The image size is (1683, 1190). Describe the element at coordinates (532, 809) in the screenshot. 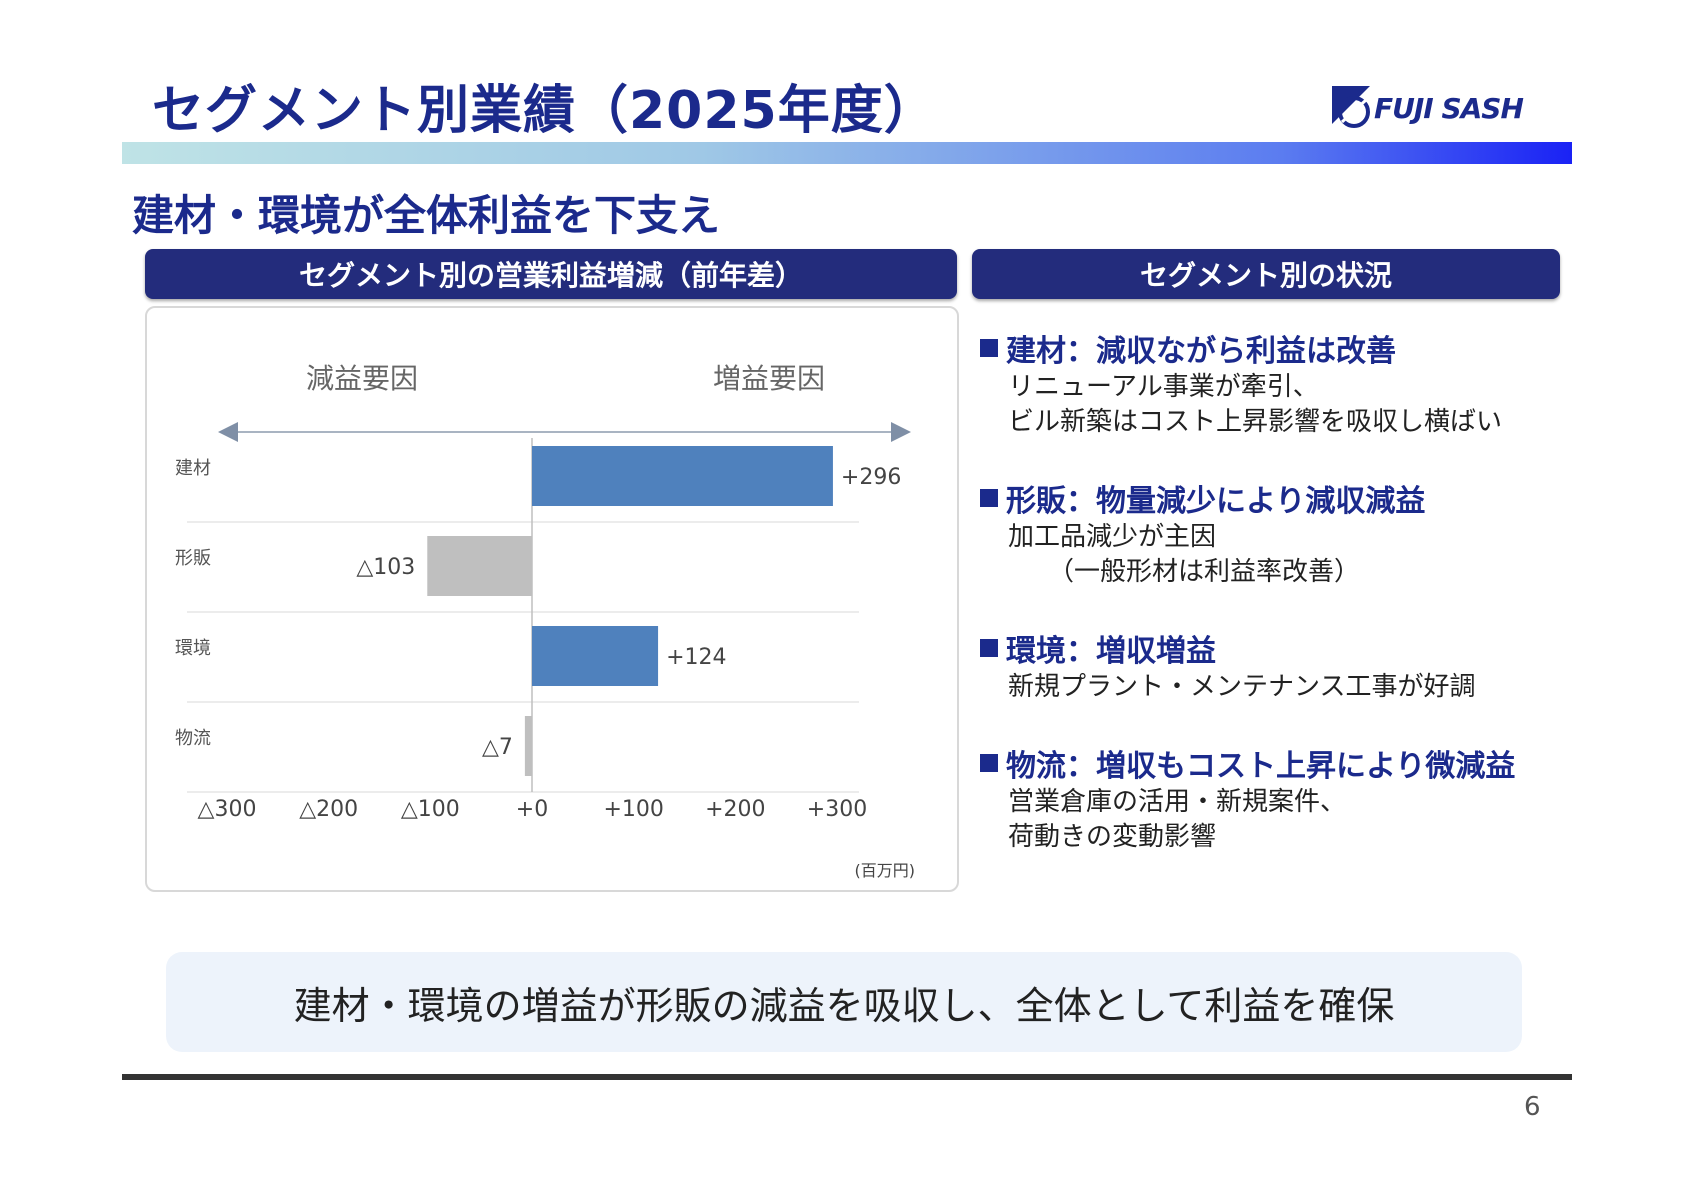

I see `x-tick-label: +0` at that location.